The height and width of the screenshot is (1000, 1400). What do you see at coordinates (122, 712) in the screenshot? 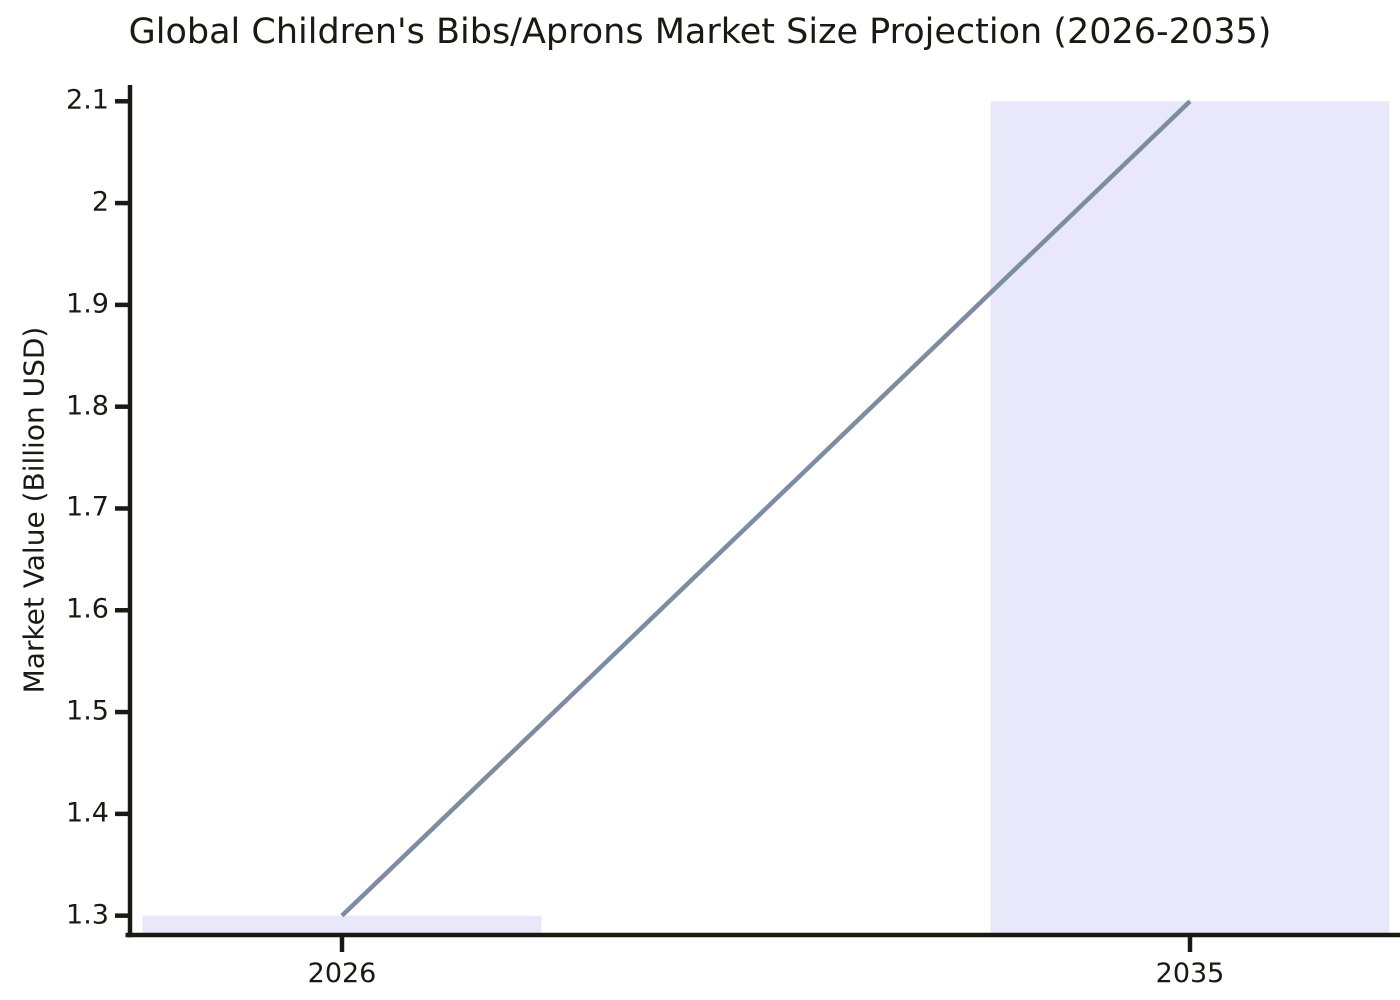
I see `y-tick-1.5` at bounding box center [122, 712].